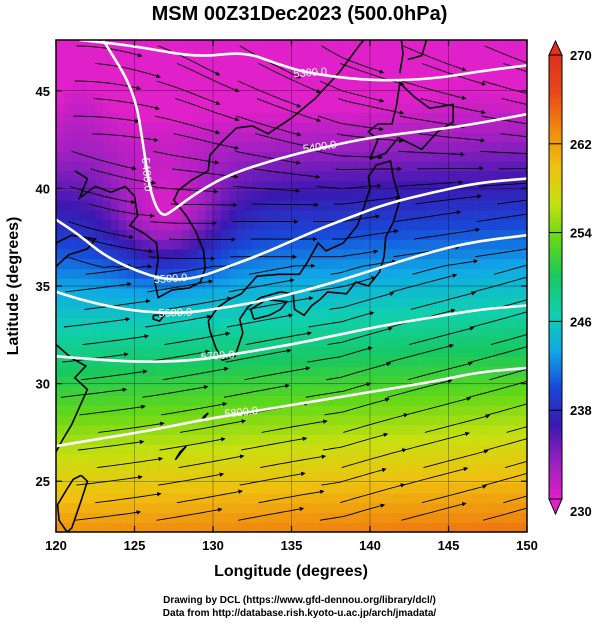  What do you see at coordinates (213, 545) in the screenshot?
I see `x-tick-label: 130` at bounding box center [213, 545].